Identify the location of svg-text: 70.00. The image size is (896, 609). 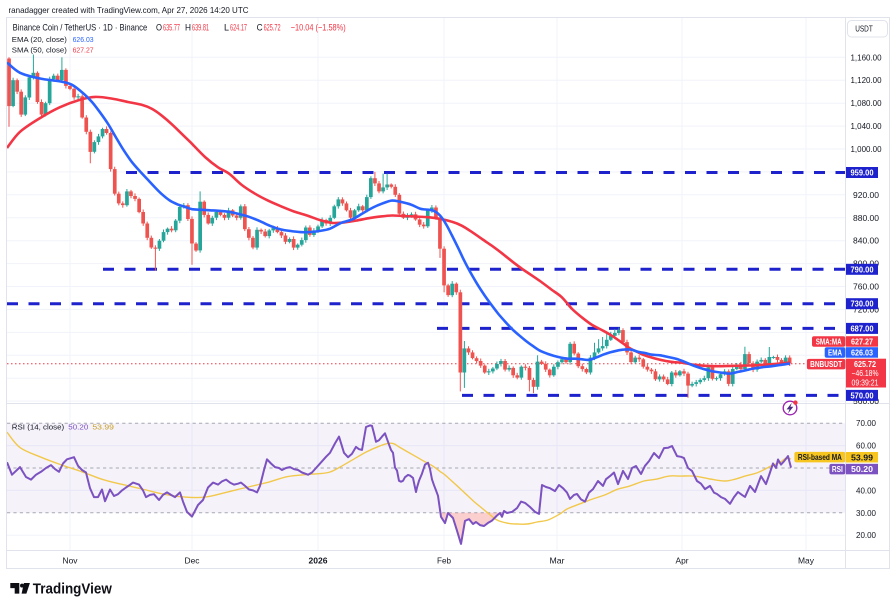
(866, 423).